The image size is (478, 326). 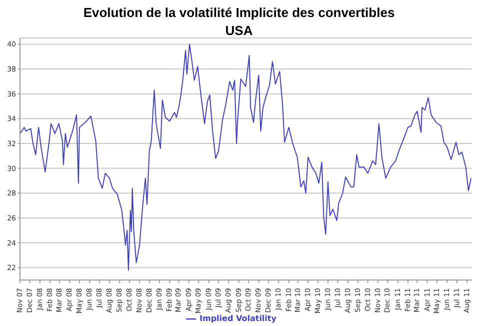 I want to click on chart-title: Evolution de la volatilité Implicite des convertibles, so click(x=239, y=13).